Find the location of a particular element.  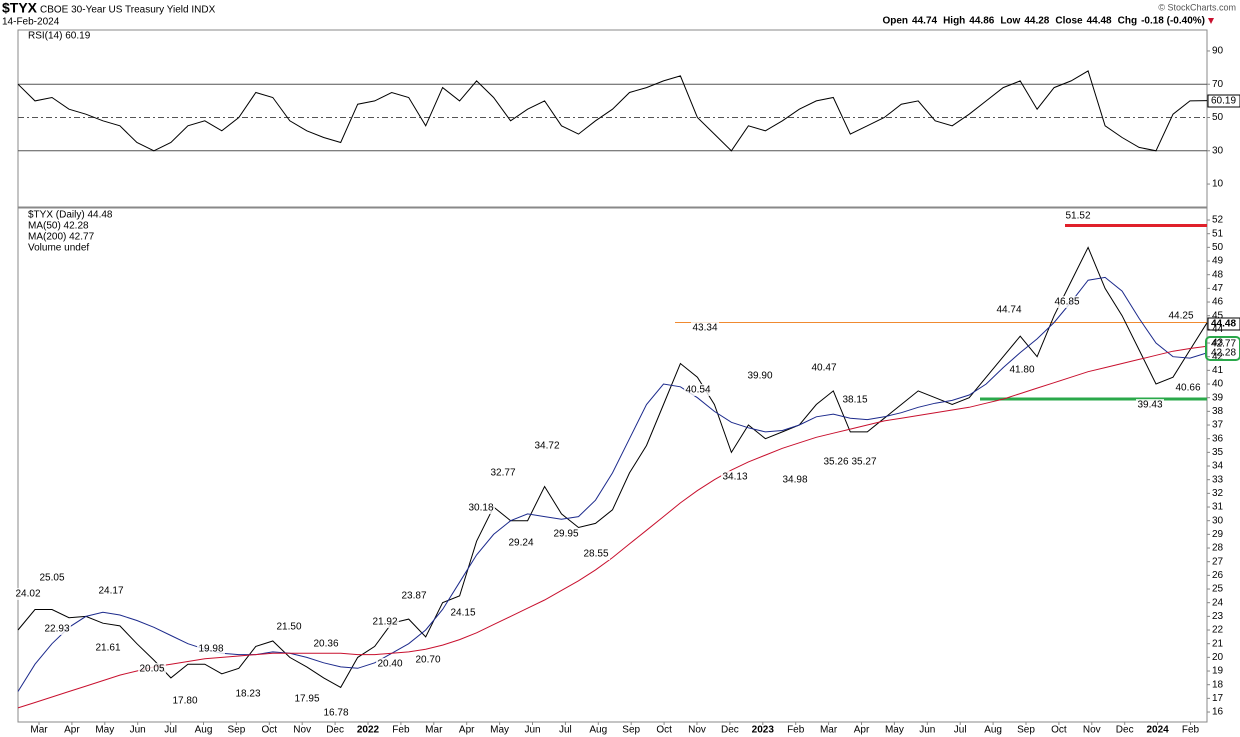

x-tick-label: Apr is located at coordinates (467, 730).